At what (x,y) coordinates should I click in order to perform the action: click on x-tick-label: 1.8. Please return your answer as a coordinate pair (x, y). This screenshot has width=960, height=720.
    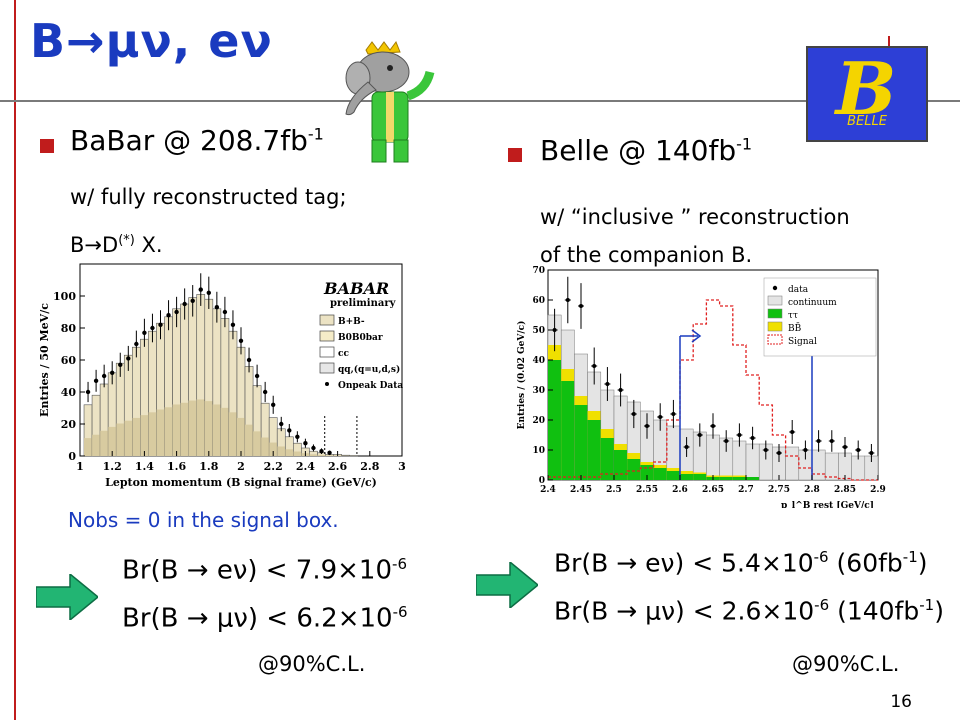
    Looking at the image, I should click on (208, 466).